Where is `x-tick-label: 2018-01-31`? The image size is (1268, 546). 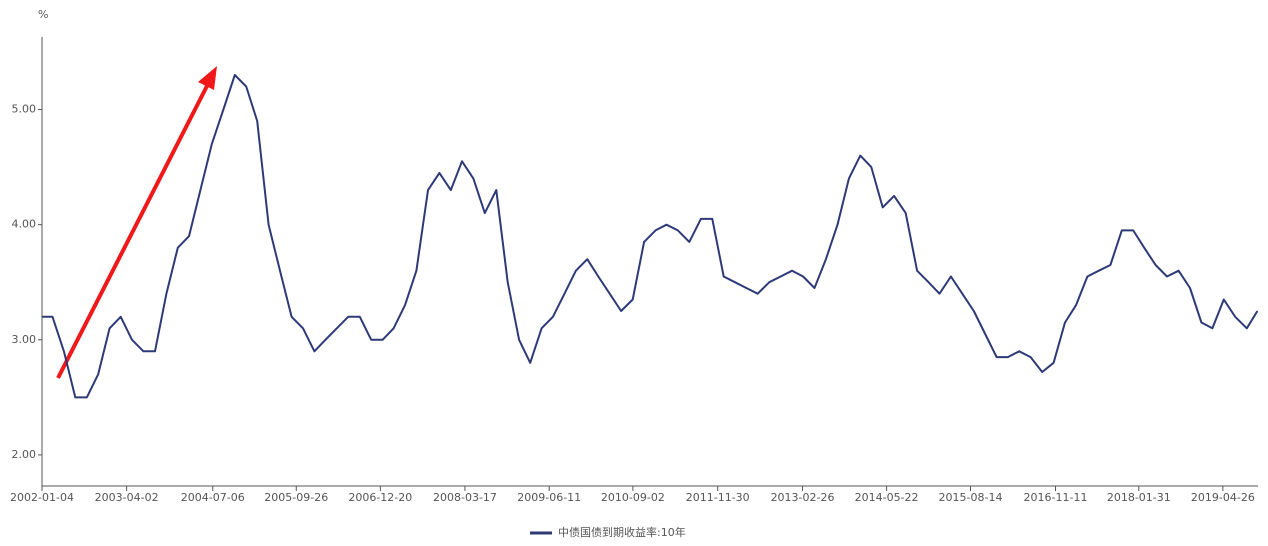
x-tick-label: 2018-01-31 is located at coordinates (1139, 497).